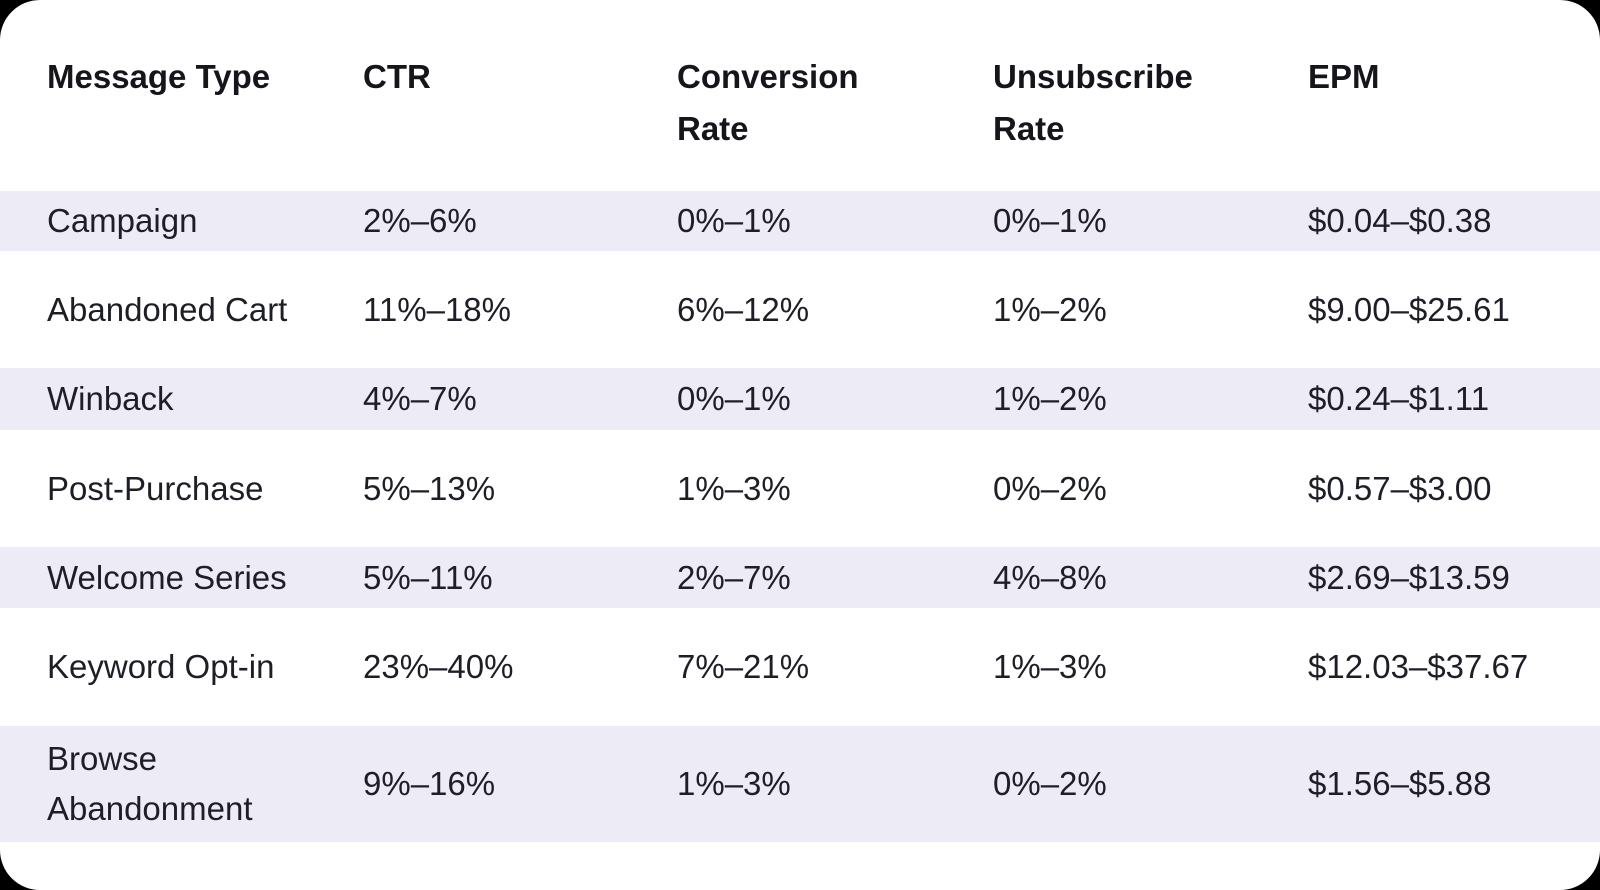 This screenshot has width=1600, height=890. What do you see at coordinates (420, 220) in the screenshot?
I see `table-cell-ctr: 2%–6%` at bounding box center [420, 220].